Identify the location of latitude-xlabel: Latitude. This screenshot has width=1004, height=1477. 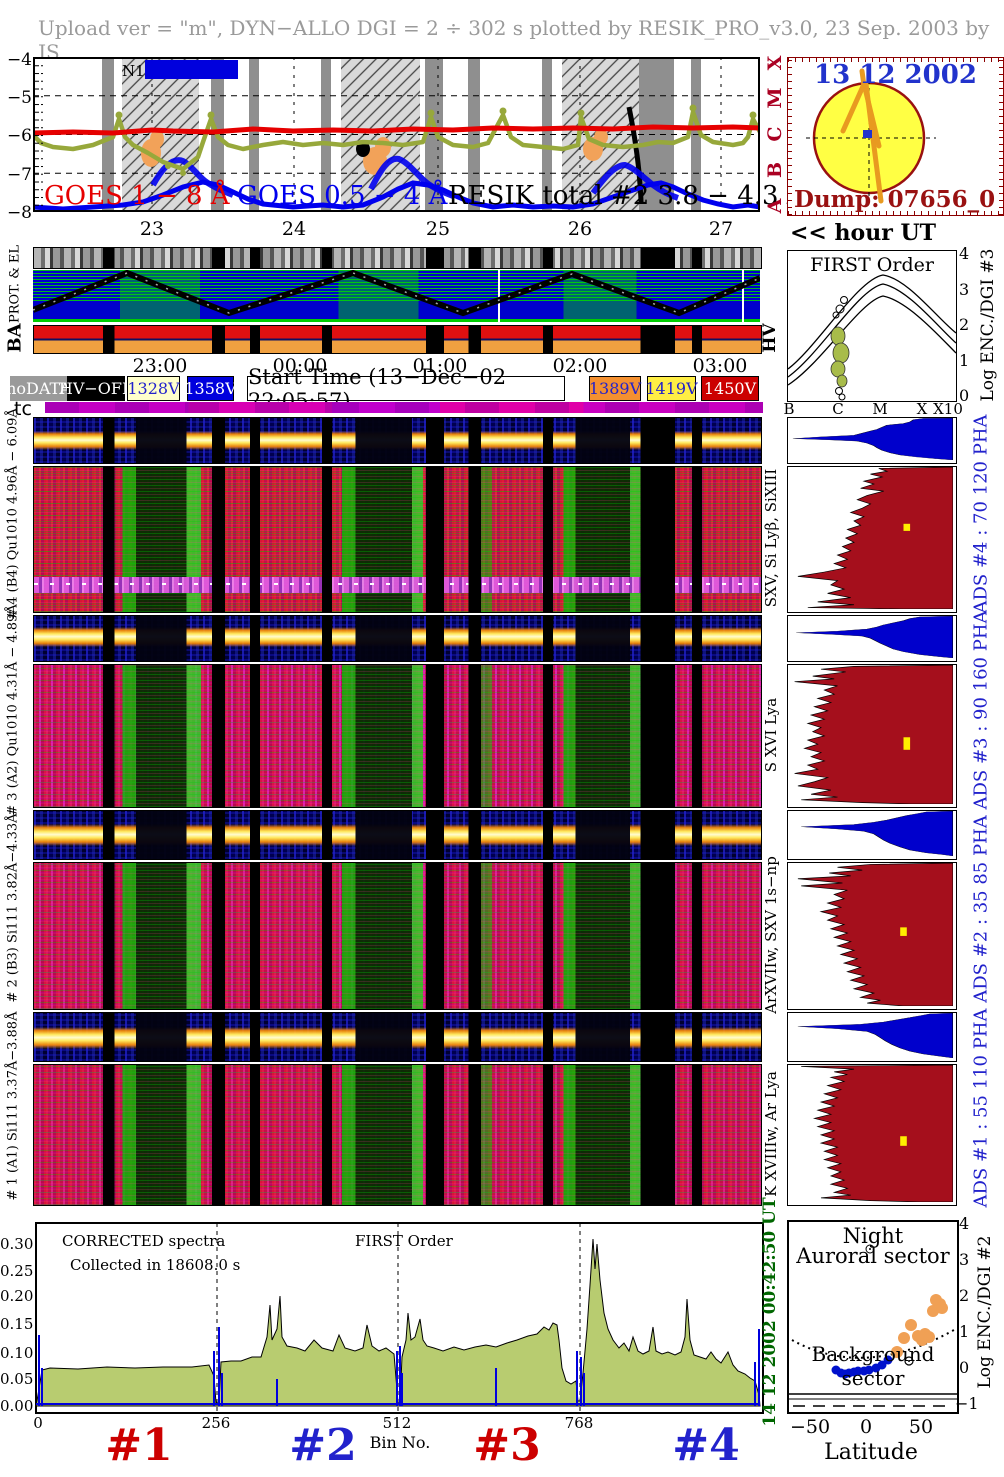
(871, 1452).